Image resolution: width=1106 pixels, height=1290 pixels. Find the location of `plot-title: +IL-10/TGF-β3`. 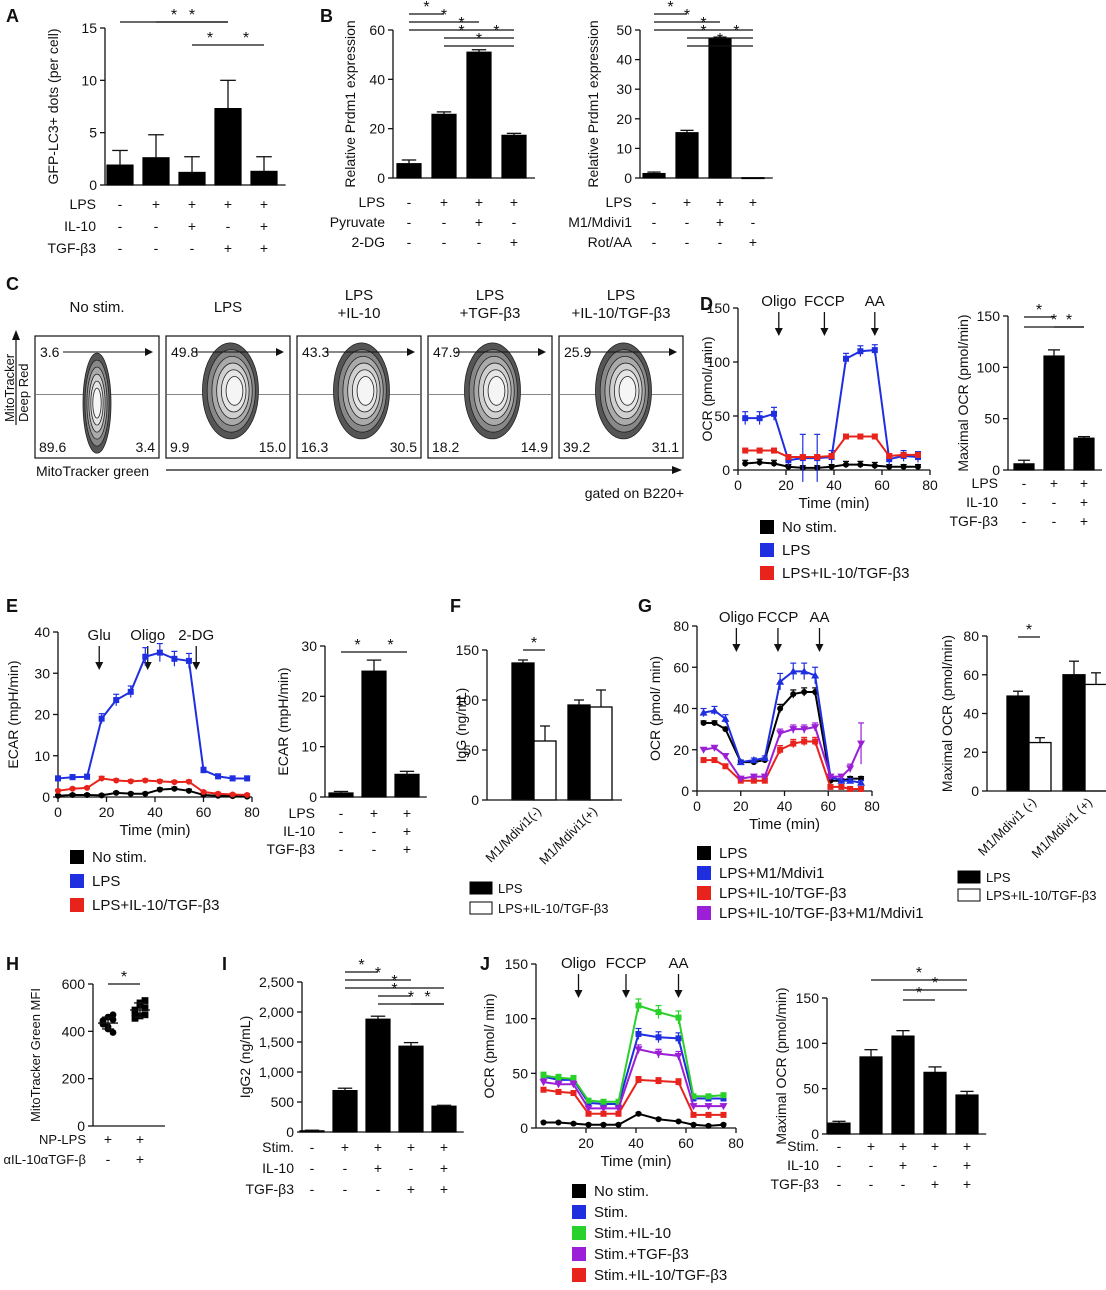

plot-title: +IL-10/TGF-β3 is located at coordinates (620, 313).